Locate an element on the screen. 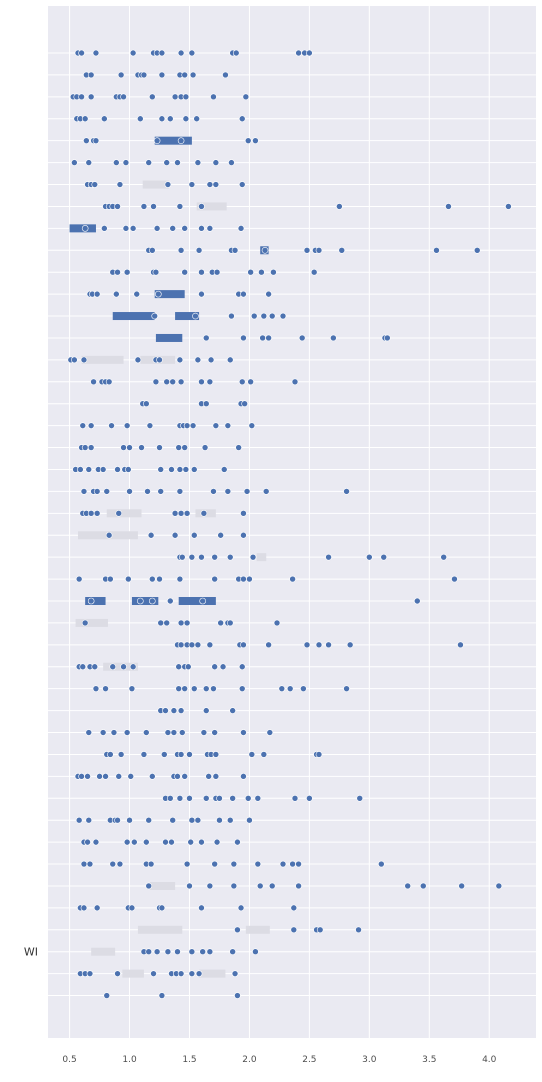 This screenshot has height=1082, width=542. x-tick-label: 1.5 is located at coordinates (189, 1060).